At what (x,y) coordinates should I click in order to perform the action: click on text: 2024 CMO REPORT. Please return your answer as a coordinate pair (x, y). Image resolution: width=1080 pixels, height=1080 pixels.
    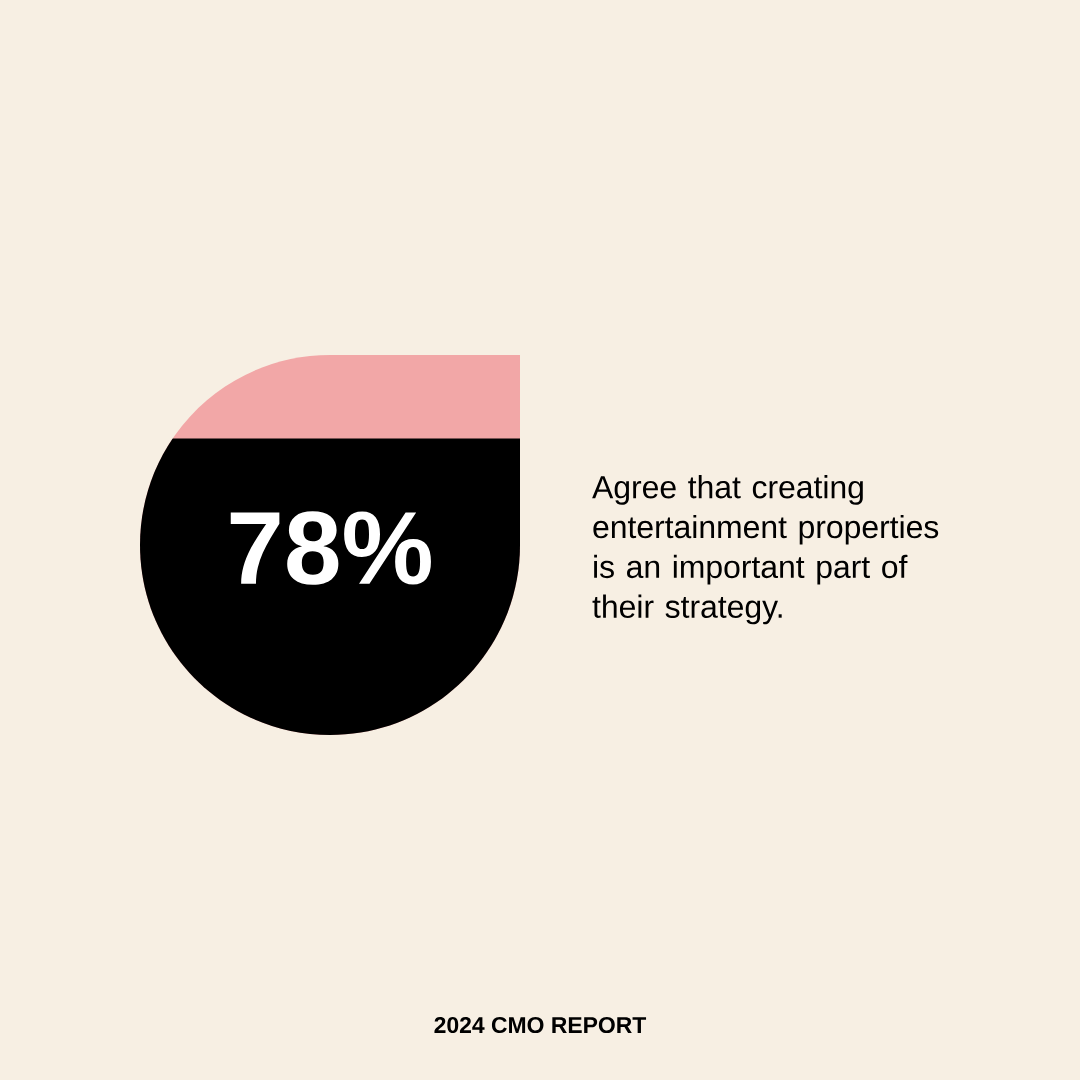
    Looking at the image, I should click on (540, 1025).